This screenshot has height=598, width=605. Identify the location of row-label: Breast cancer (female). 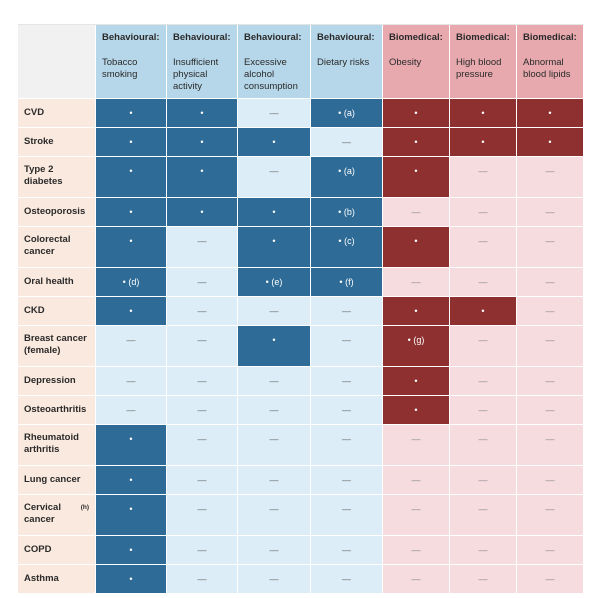
(56, 346).